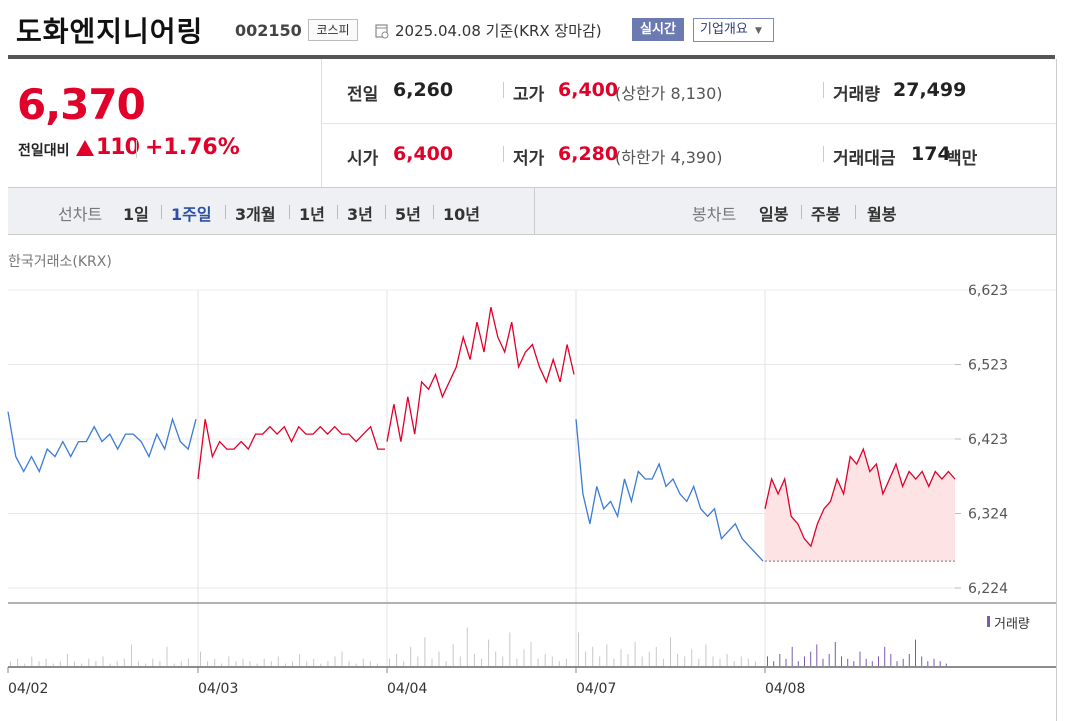  I want to click on diff-separator, so click(136, 149).